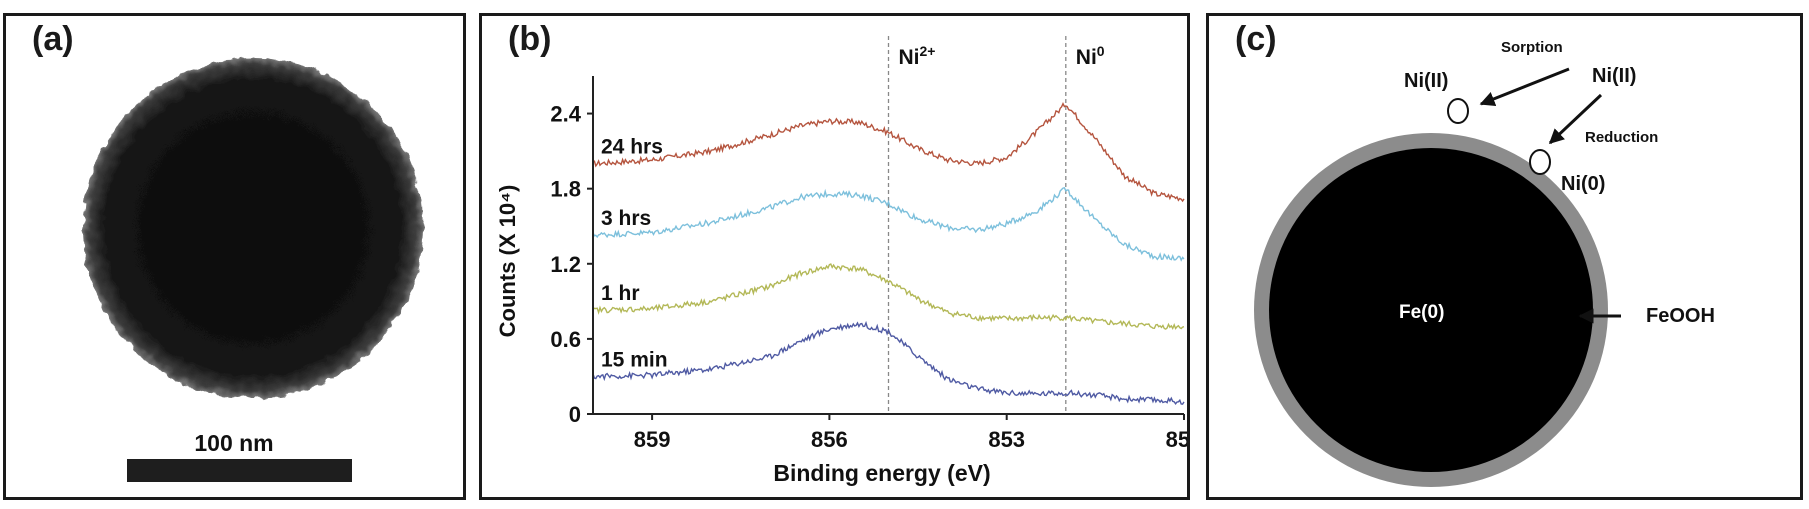  What do you see at coordinates (53, 39) in the screenshot?
I see `panel-a-label: (a)` at bounding box center [53, 39].